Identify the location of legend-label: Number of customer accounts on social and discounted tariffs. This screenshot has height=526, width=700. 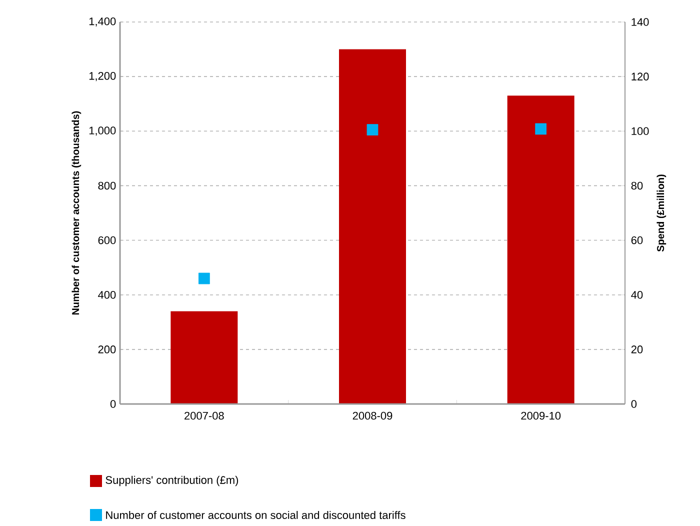
(256, 515).